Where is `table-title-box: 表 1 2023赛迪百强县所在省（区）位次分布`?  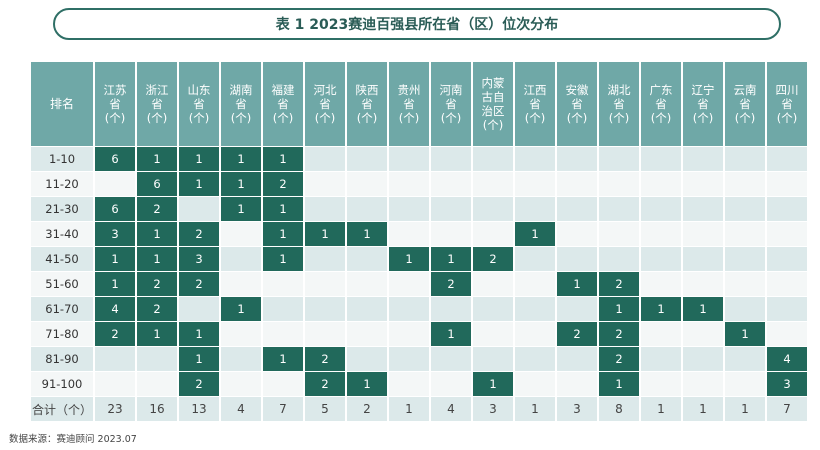
table-title-box: 表 1 2023赛迪百强县所在省（区）位次分布 is located at coordinates (417, 24).